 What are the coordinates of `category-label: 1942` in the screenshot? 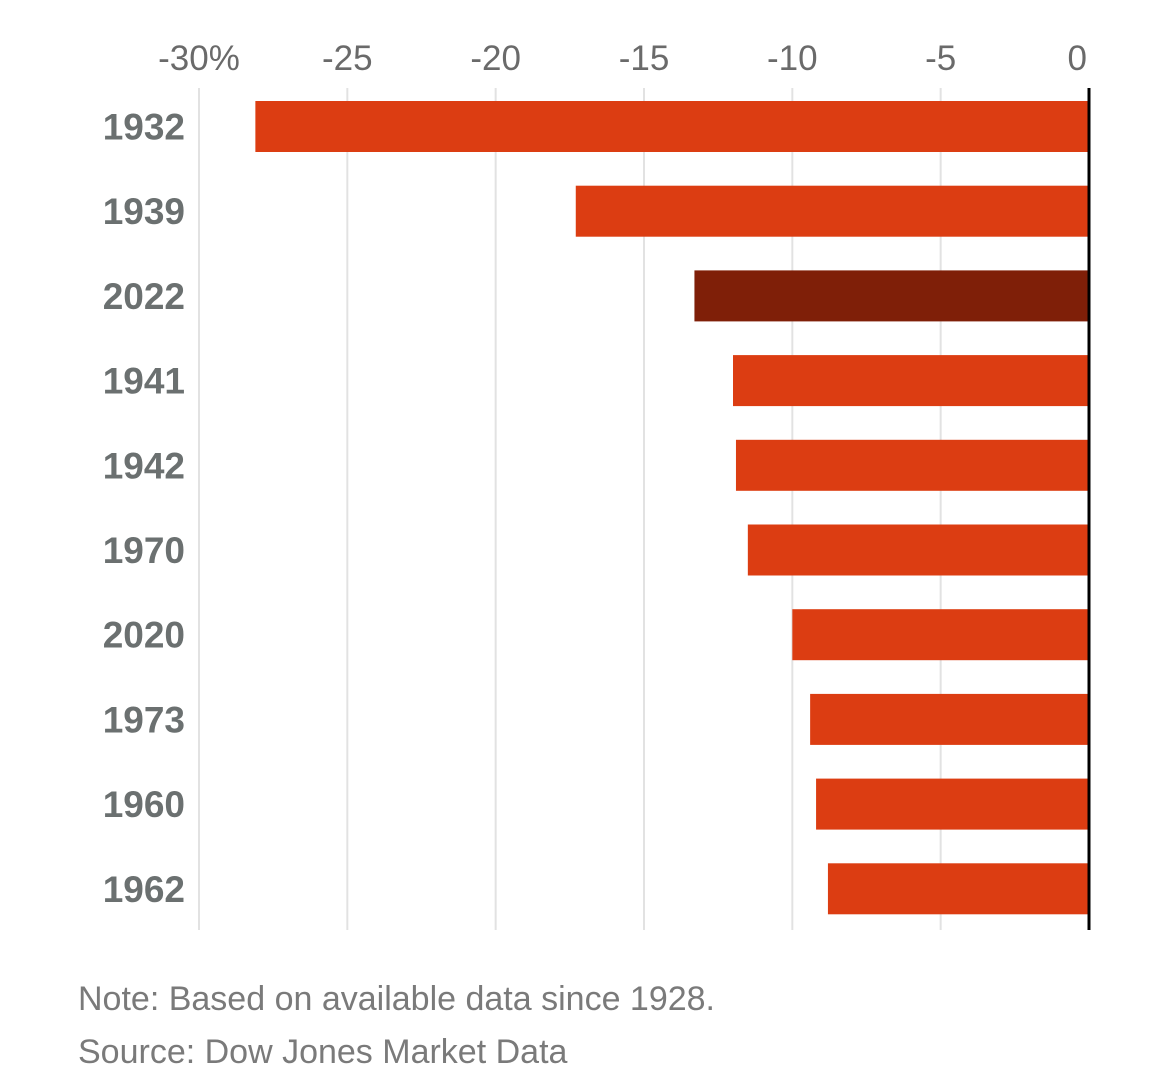 It's located at (144, 465).